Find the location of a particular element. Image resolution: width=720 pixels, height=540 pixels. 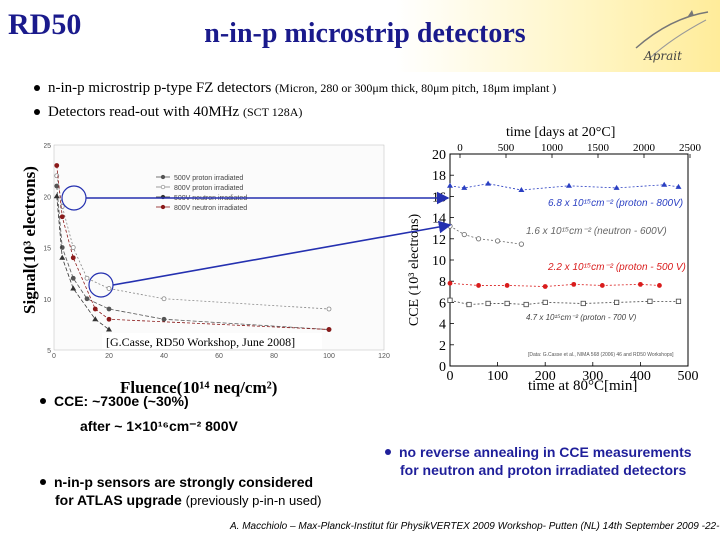

left-y-tick: 10 is located at coordinates (47, 300).